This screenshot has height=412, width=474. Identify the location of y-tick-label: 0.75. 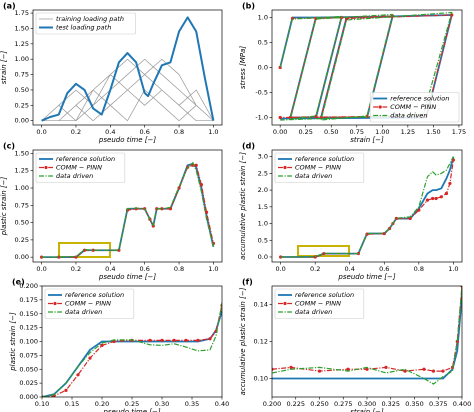
(22, 75).